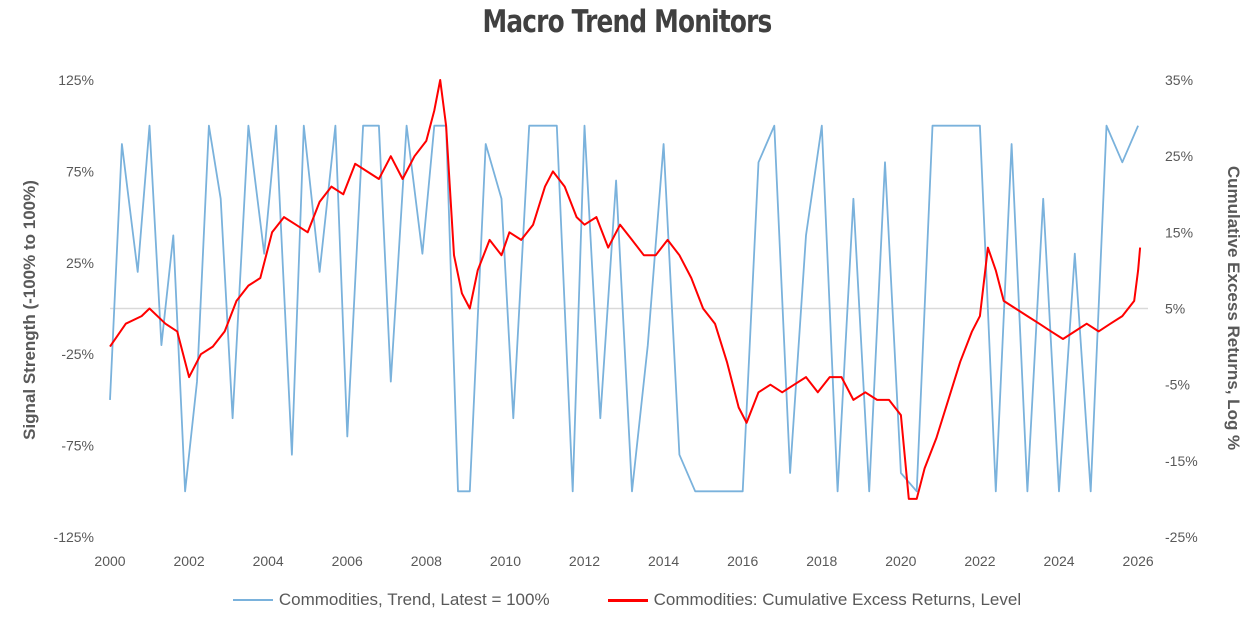  I want to click on y-right-tick-label: -5%, so click(1177, 385).